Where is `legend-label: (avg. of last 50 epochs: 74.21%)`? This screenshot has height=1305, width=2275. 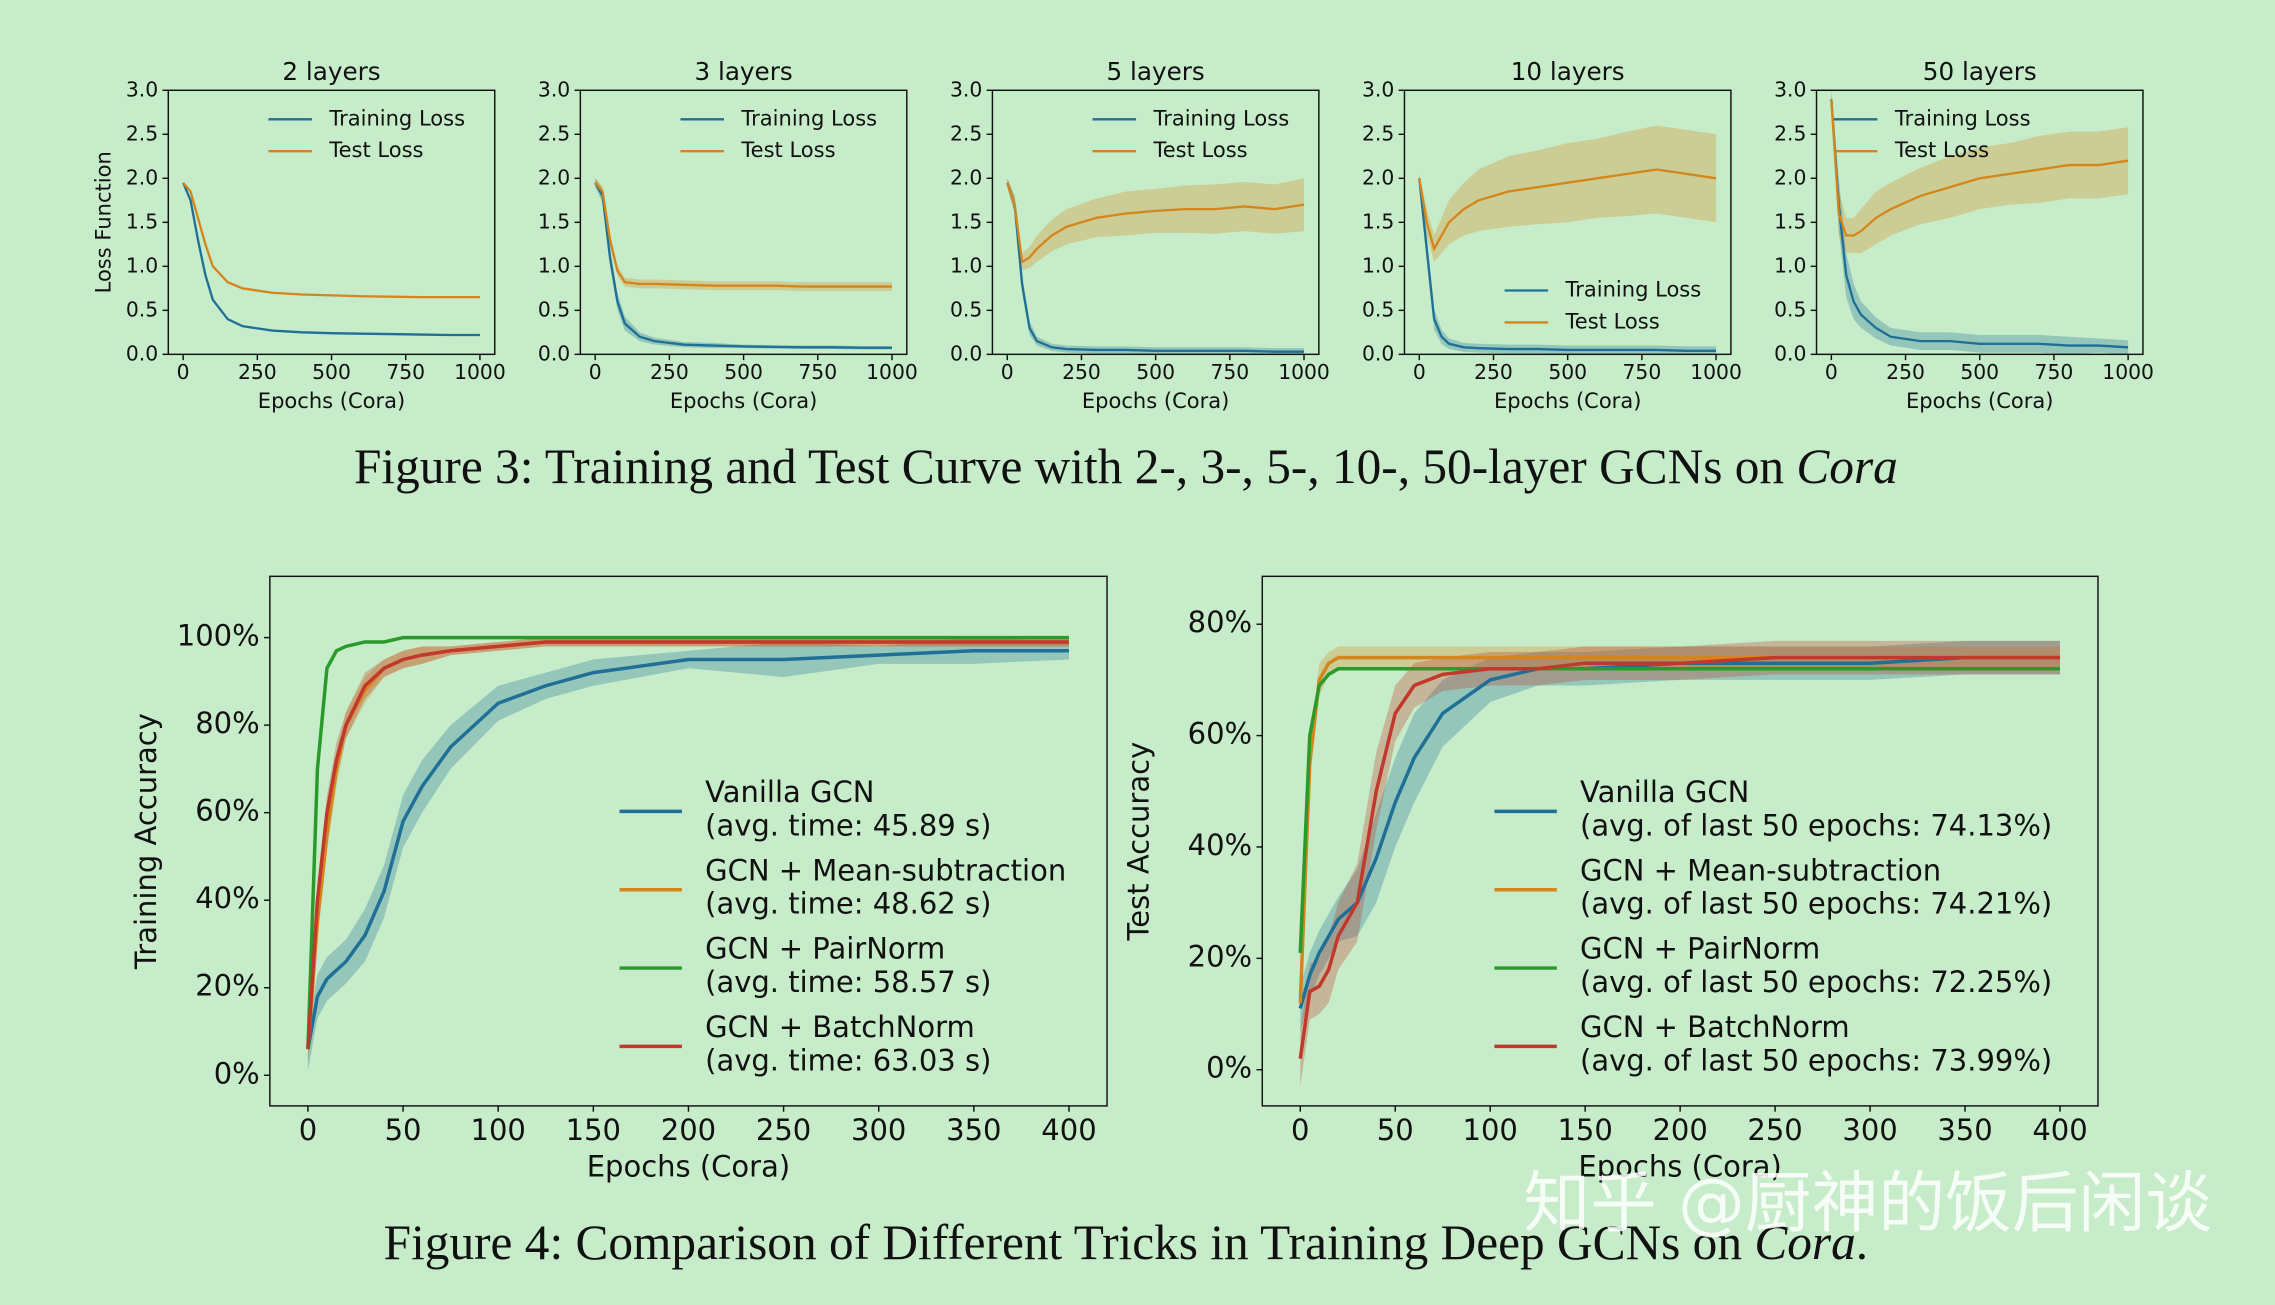
legend-label: (avg. of last 50 epochs: 74.21%) is located at coordinates (1816, 904).